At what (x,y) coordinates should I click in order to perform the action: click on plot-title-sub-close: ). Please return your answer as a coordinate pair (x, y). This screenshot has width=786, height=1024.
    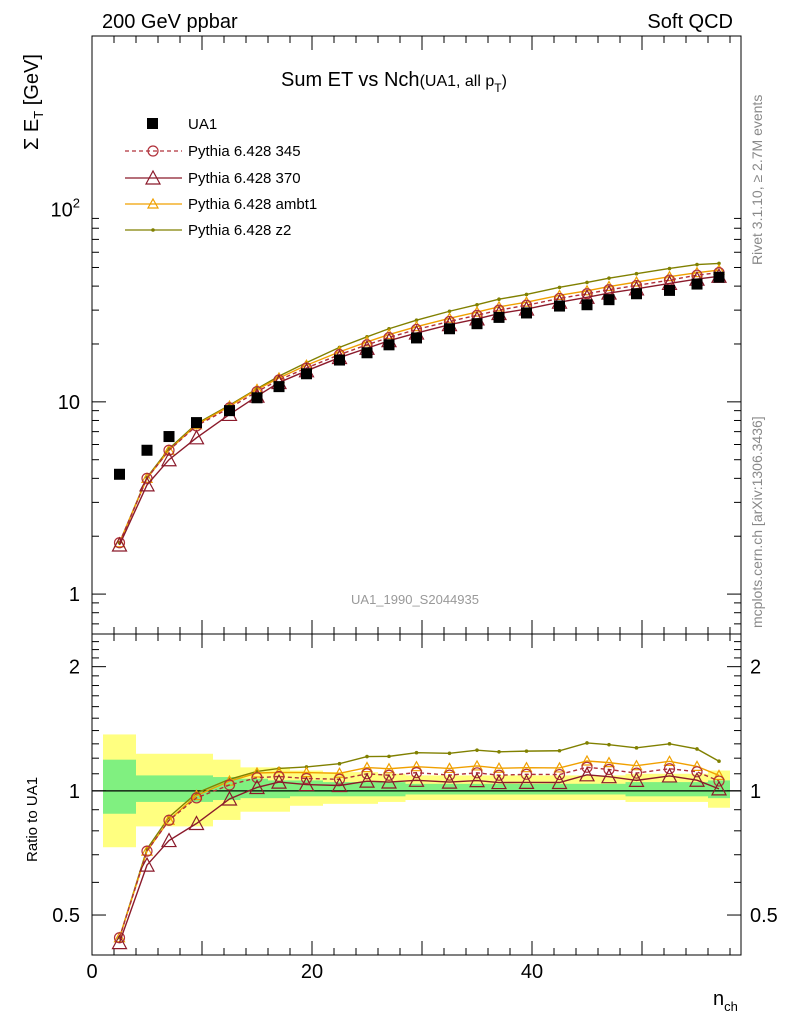
    Looking at the image, I should click on (504, 81).